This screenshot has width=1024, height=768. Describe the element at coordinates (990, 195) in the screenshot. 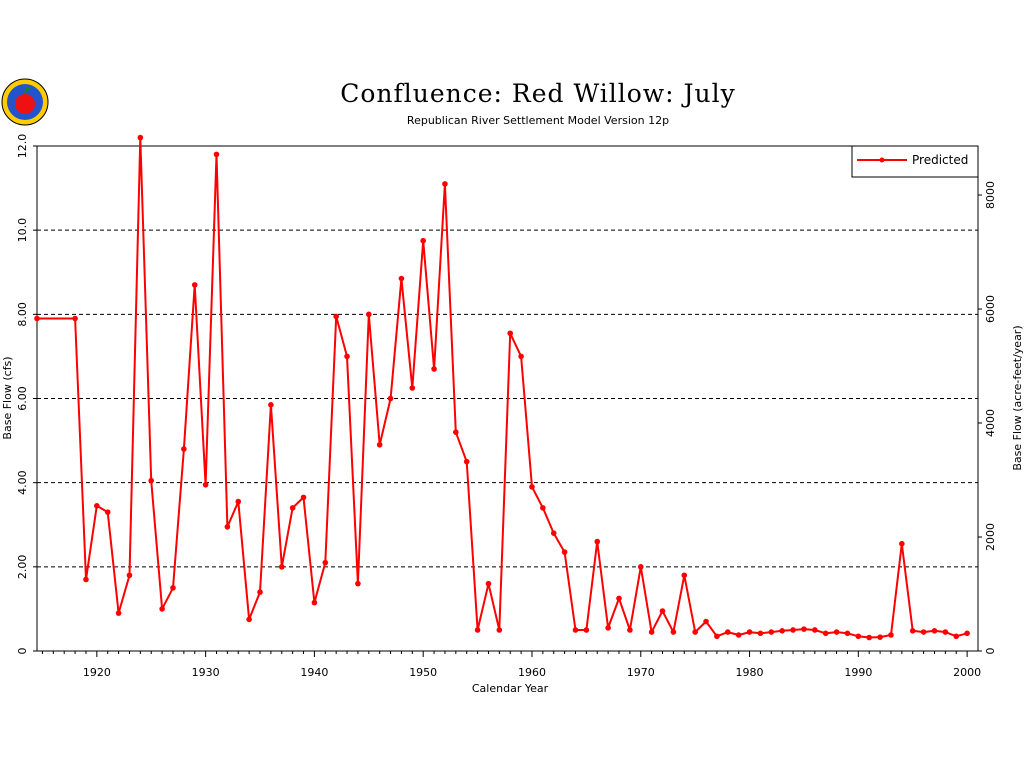

I see `y-right-tick-label: 8000` at that location.